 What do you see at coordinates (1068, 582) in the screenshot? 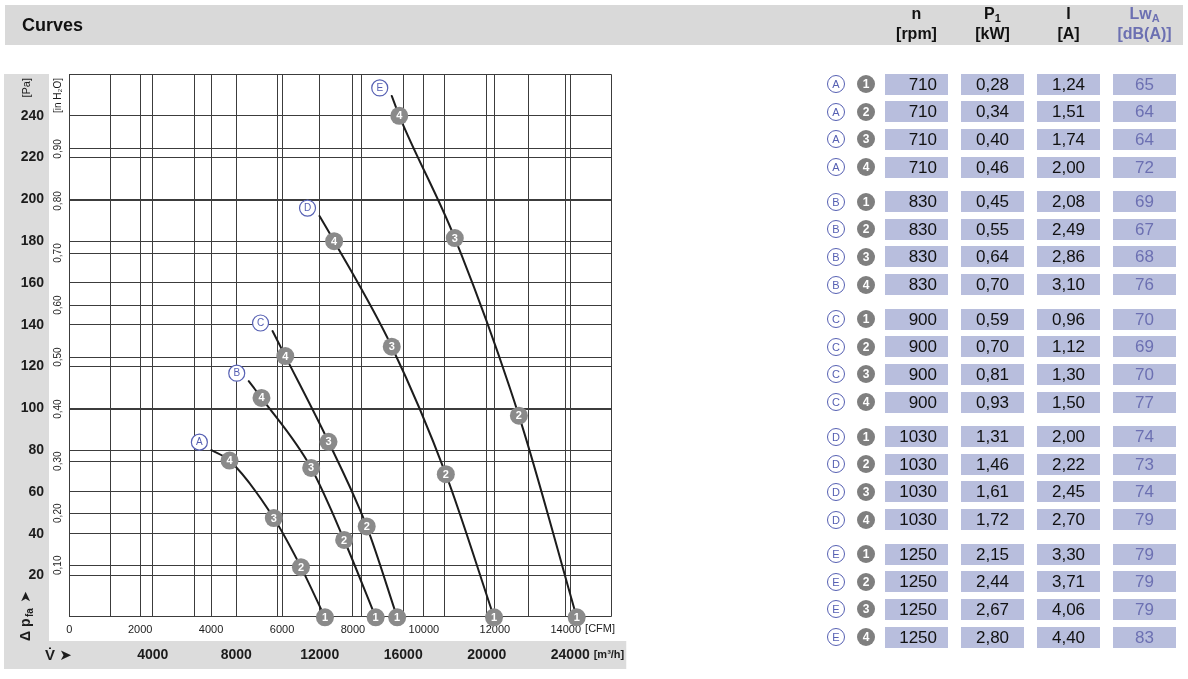
I see `text: 3,71` at bounding box center [1068, 582].